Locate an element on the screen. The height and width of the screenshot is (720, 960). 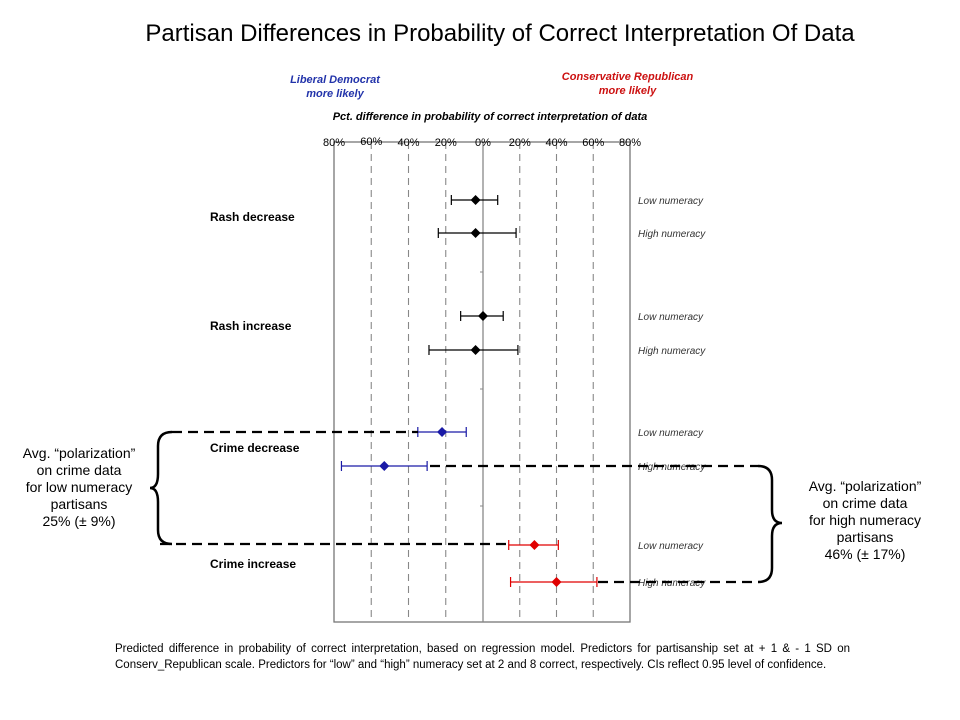
conservative-label-line-1: Conservative Republican is located at coordinates (627, 77).